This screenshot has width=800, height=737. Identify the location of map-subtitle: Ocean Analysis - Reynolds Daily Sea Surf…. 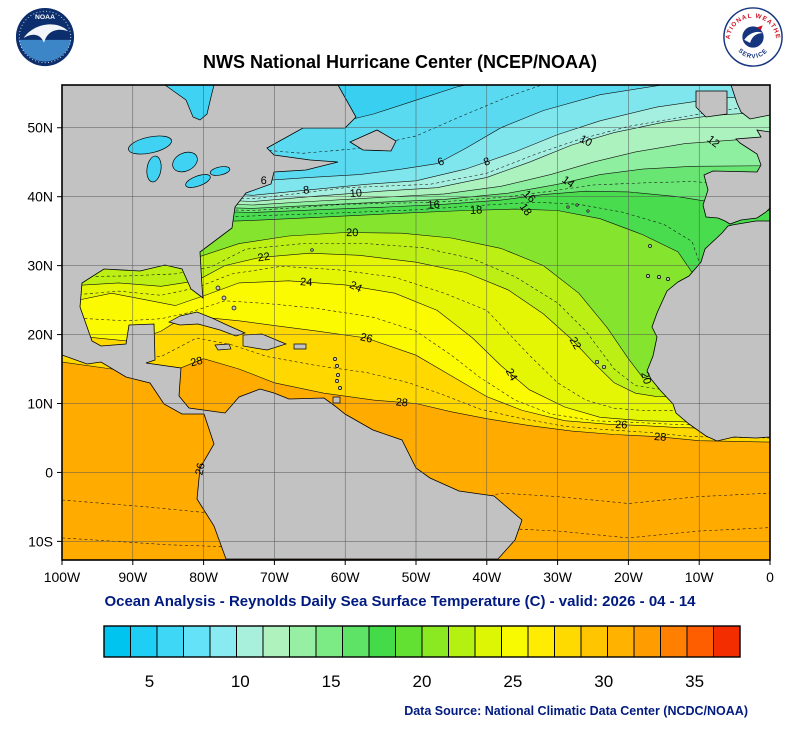
(400, 601).